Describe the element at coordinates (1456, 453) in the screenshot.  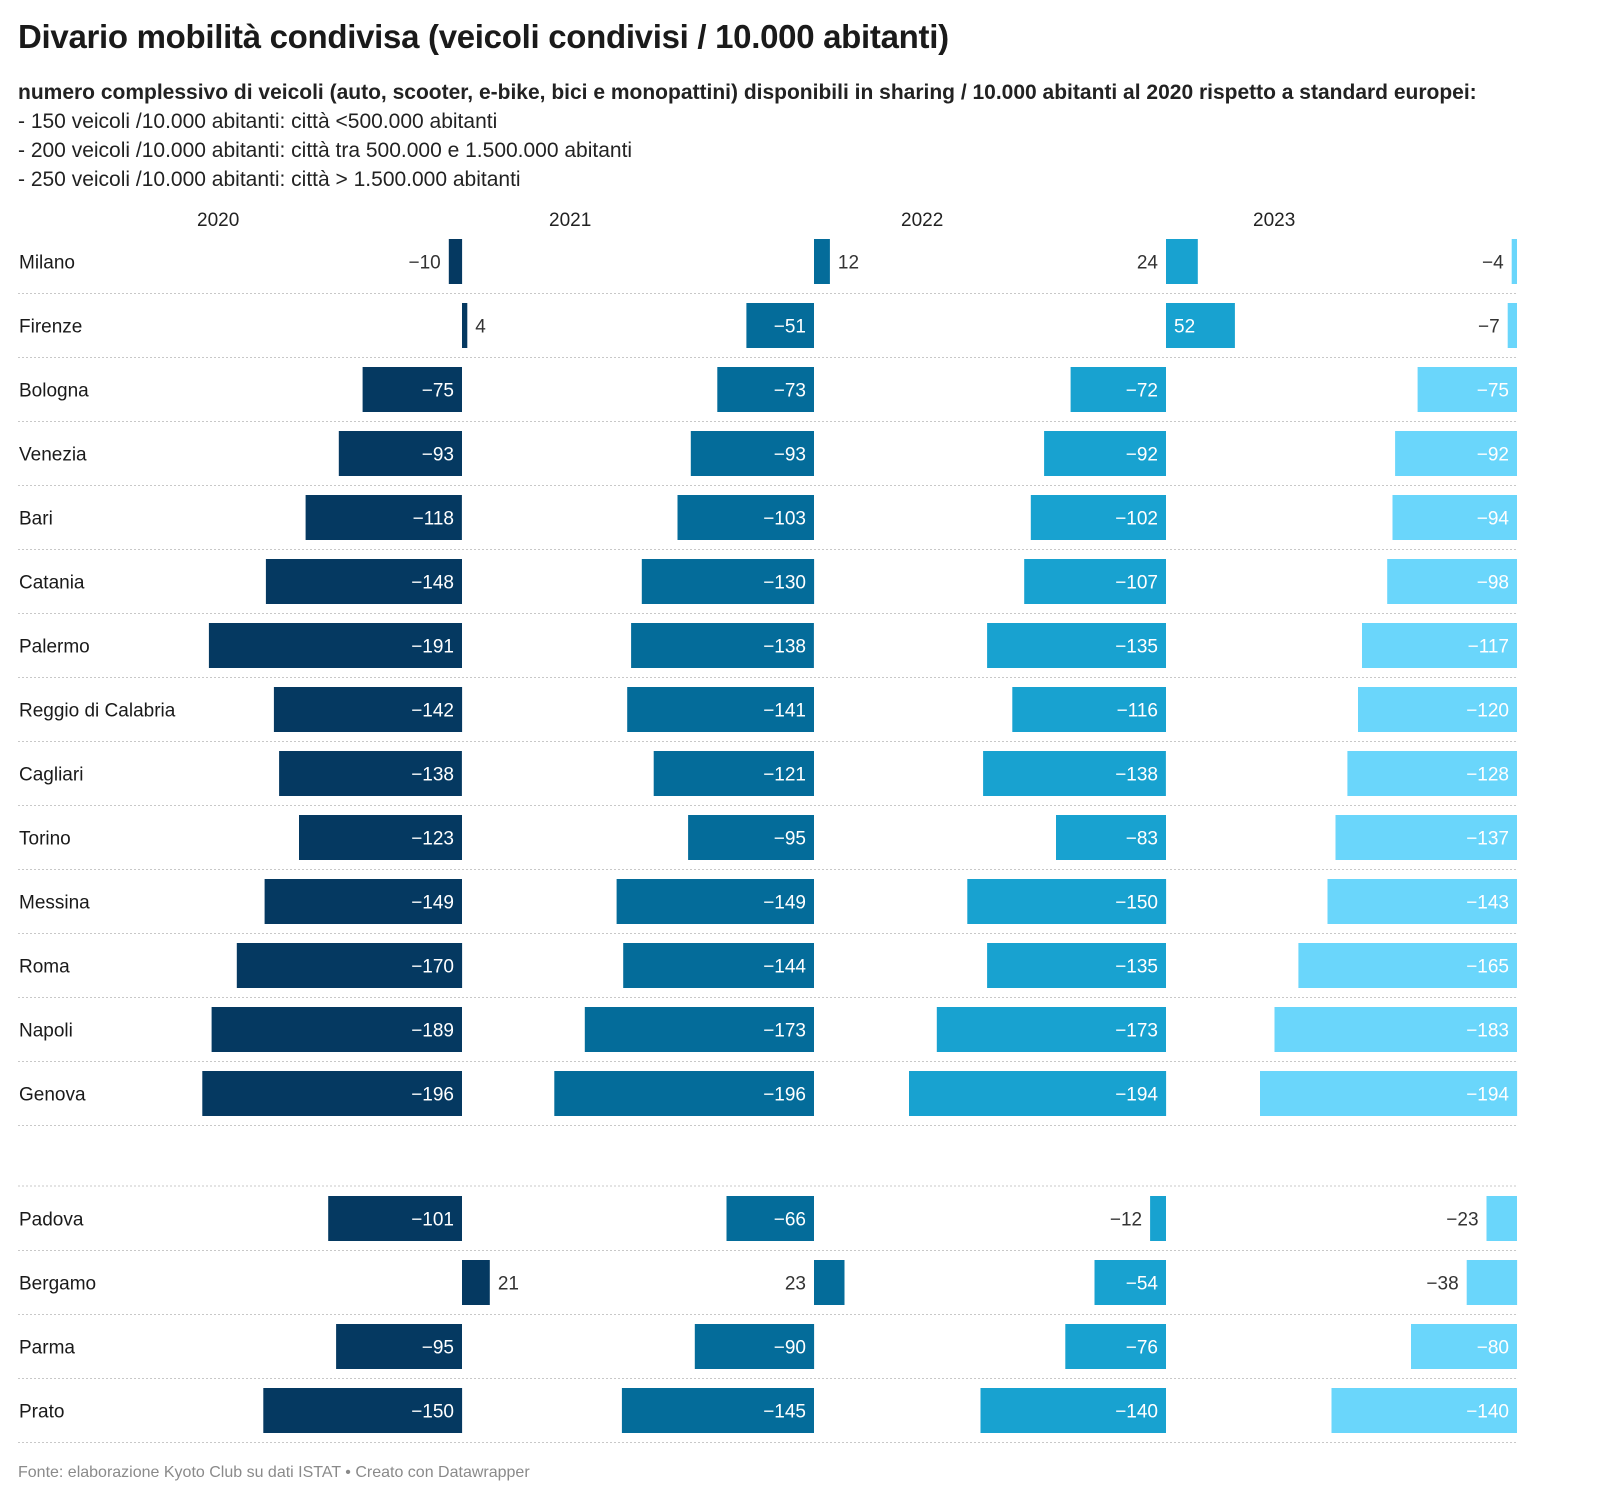
I see `bar-venezia-2023` at that location.